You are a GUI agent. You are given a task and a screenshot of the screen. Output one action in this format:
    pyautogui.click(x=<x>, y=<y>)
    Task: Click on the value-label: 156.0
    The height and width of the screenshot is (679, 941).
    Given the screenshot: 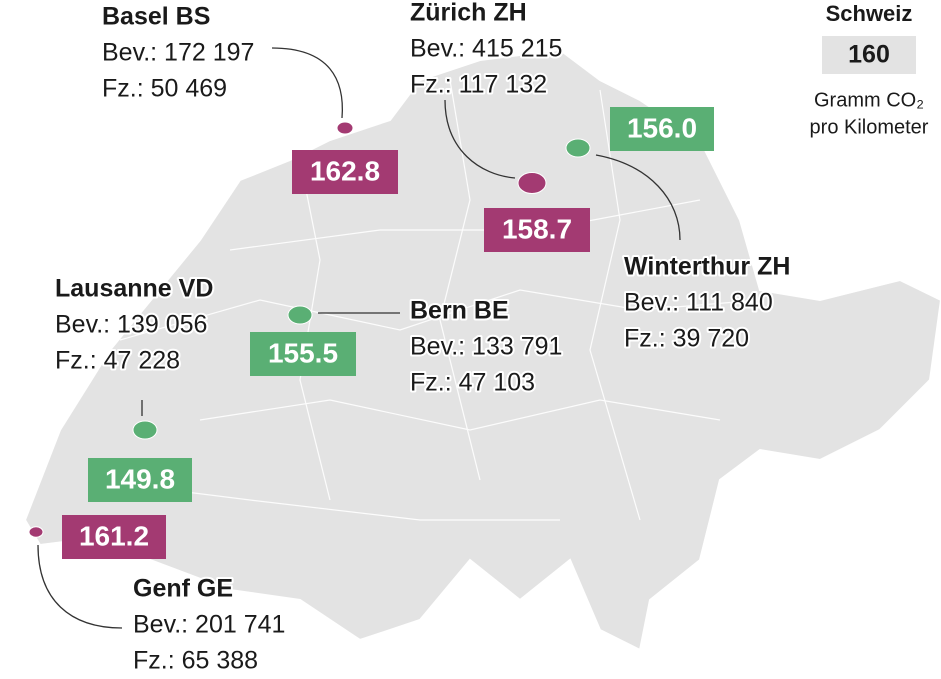 What is the action you would take?
    pyautogui.click(x=662, y=127)
    